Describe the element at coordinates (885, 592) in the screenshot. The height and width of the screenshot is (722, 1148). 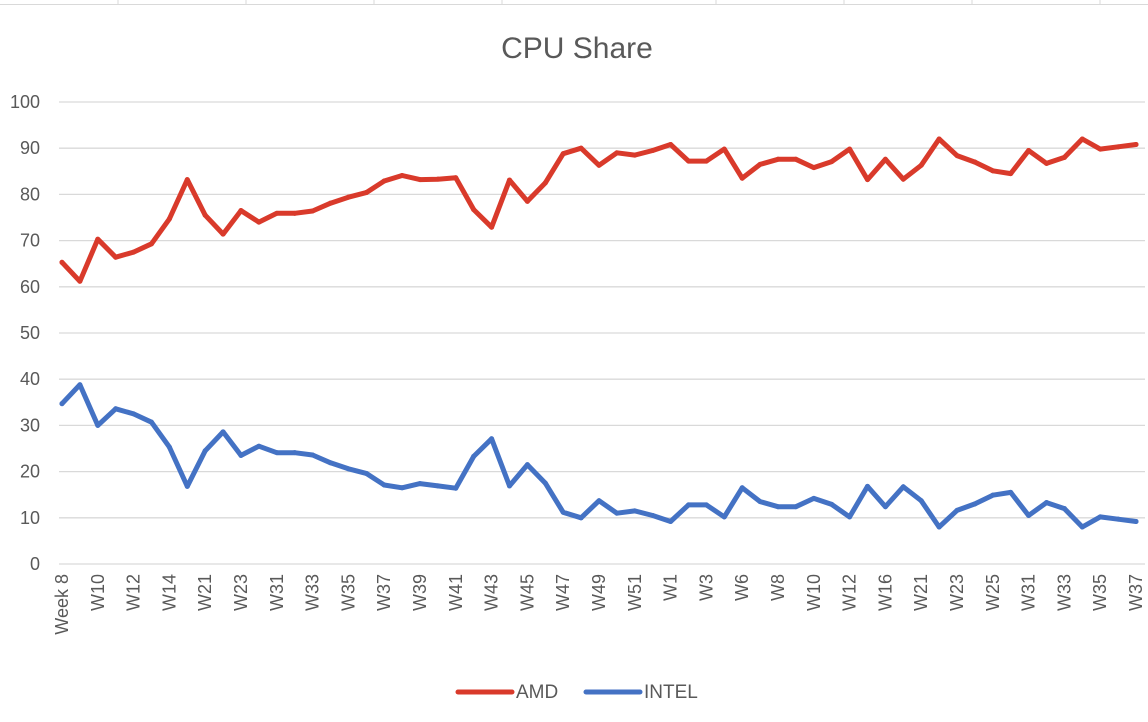
I see `x-tick-label: W16` at that location.